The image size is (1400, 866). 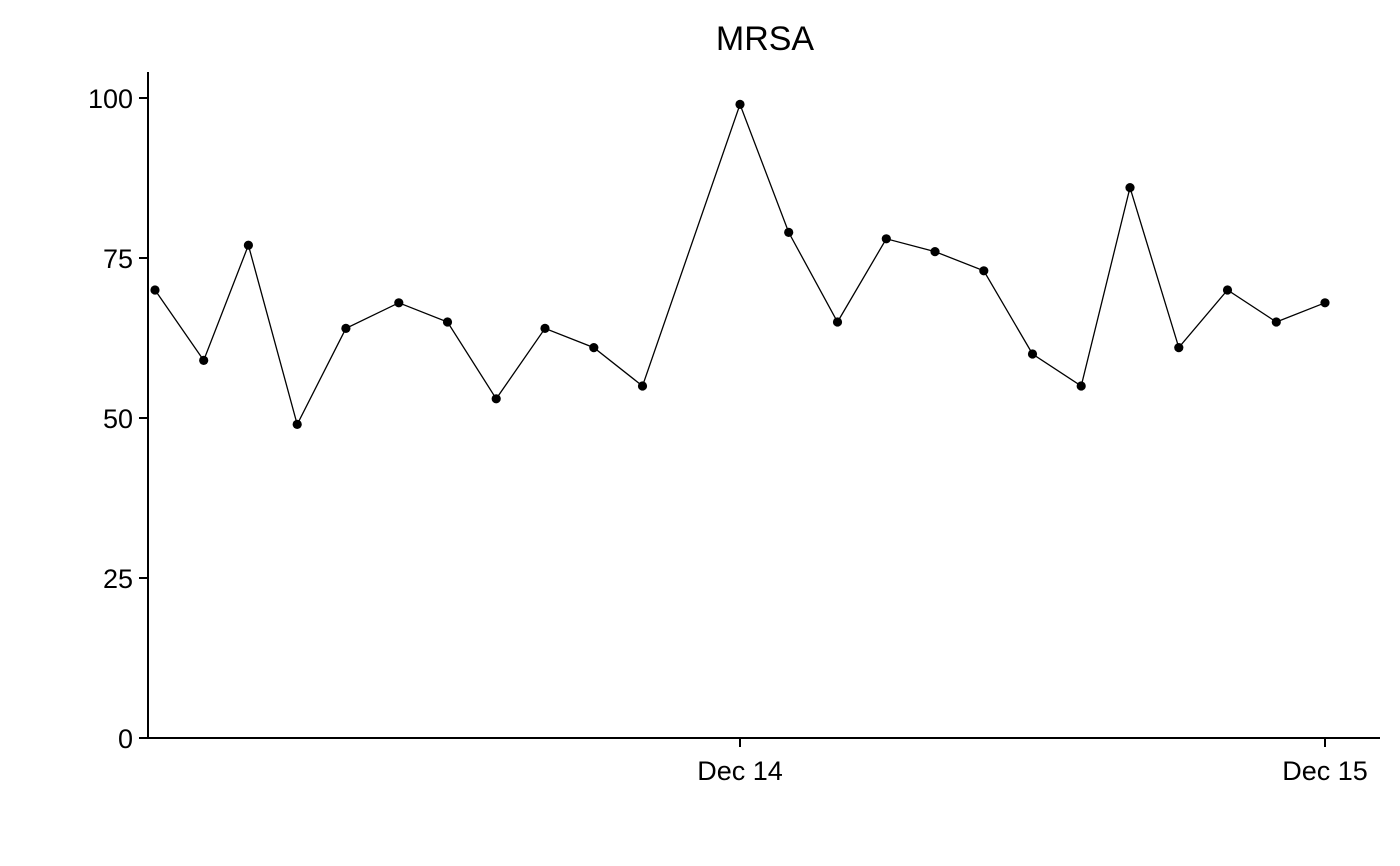 I want to click on y-tick-label: 25, so click(x=118, y=579).